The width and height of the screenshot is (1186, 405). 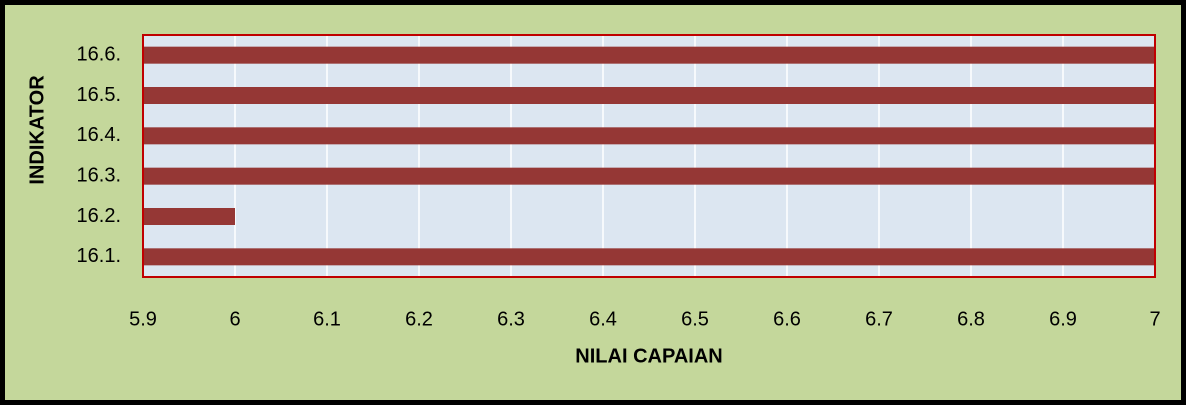 What do you see at coordinates (695, 319) in the screenshot?
I see `x-tick-label: 6.5` at bounding box center [695, 319].